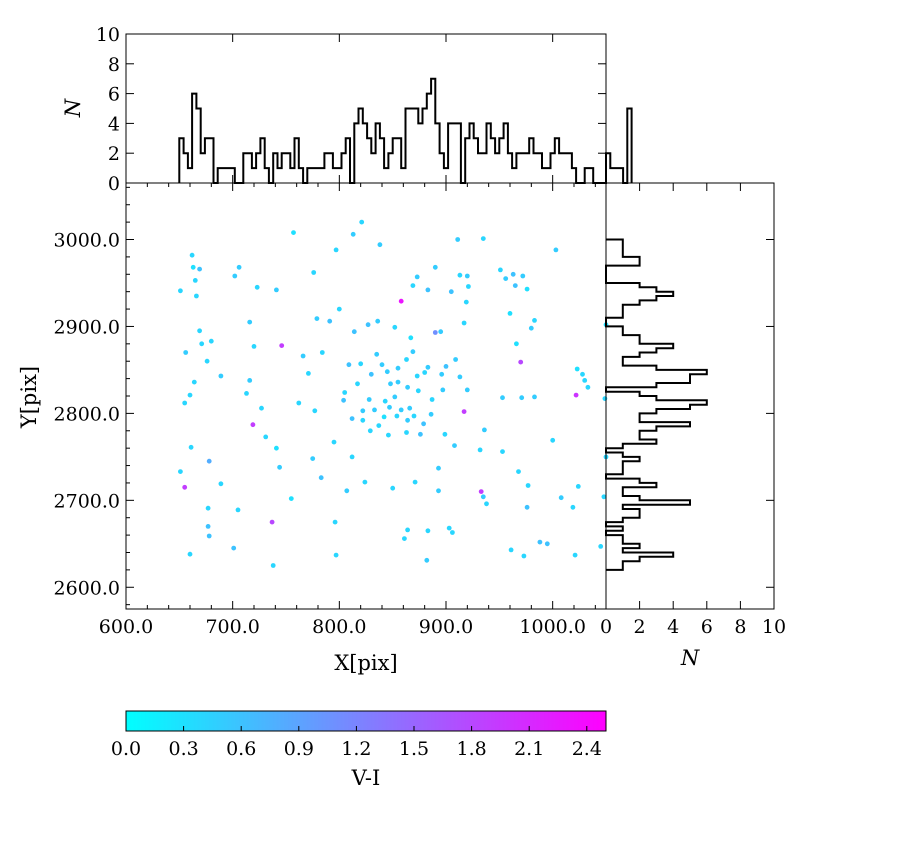 Image resolution: width=900 pixels, height=850 pixels. Describe the element at coordinates (29, 397) in the screenshot. I see `scatter-ylabel: Y[pix]` at that location.